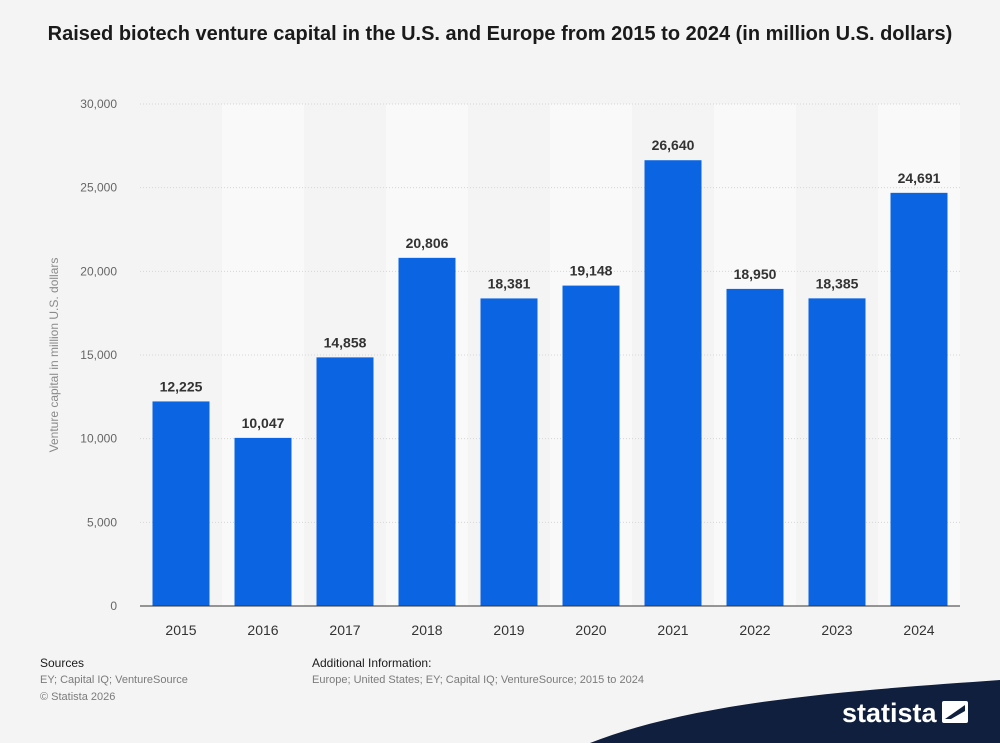 The image size is (1000, 743). Describe the element at coordinates (426, 630) in the screenshot. I see `x-tick-label: 2018` at that location.